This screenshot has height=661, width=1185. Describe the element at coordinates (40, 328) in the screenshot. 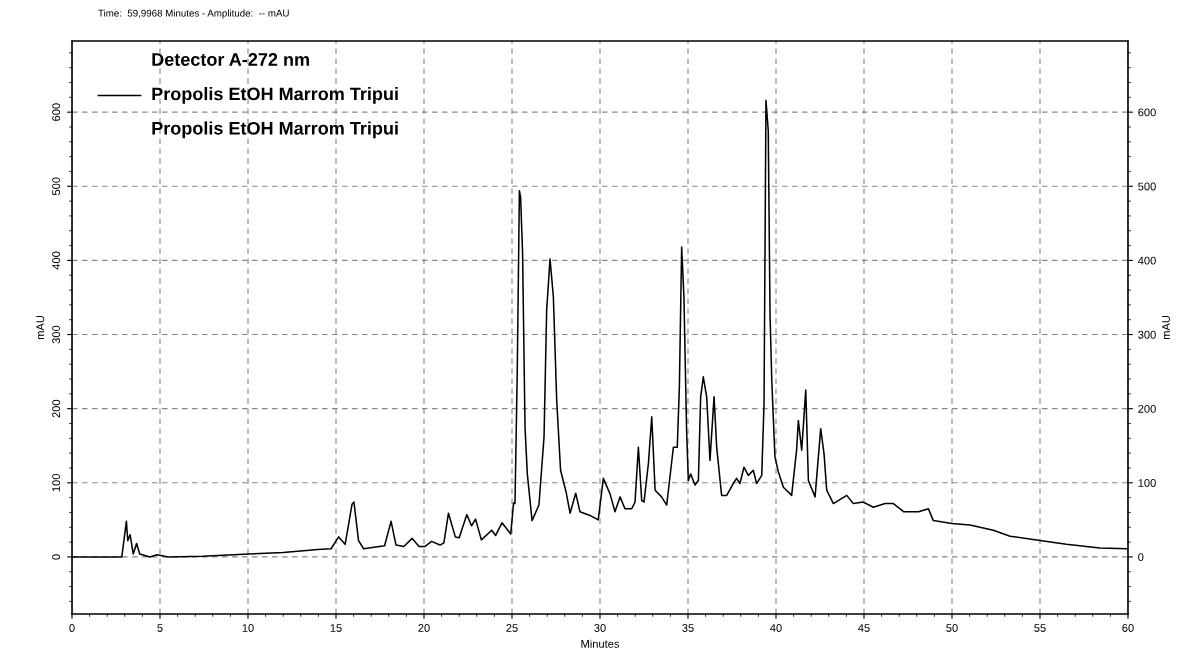

I see `y-axis-title: mAU` at that location.